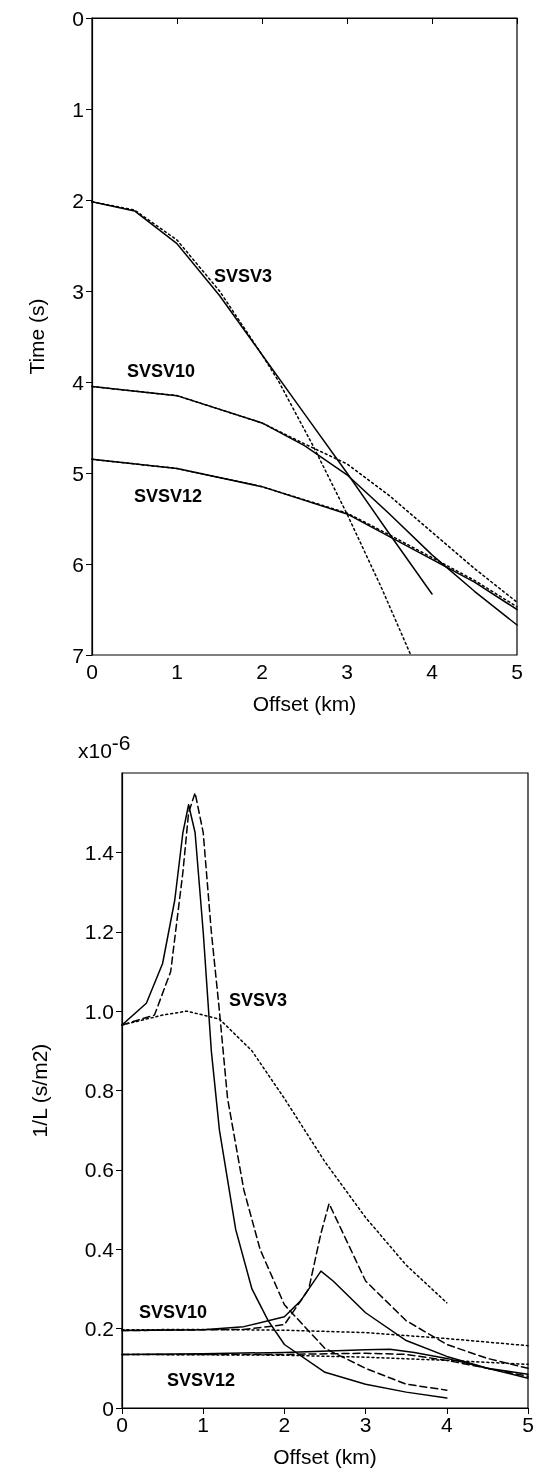 This screenshot has height=1472, width=552. What do you see at coordinates (78, 109) in the screenshot?
I see `y-tick-label: 1` at bounding box center [78, 109].